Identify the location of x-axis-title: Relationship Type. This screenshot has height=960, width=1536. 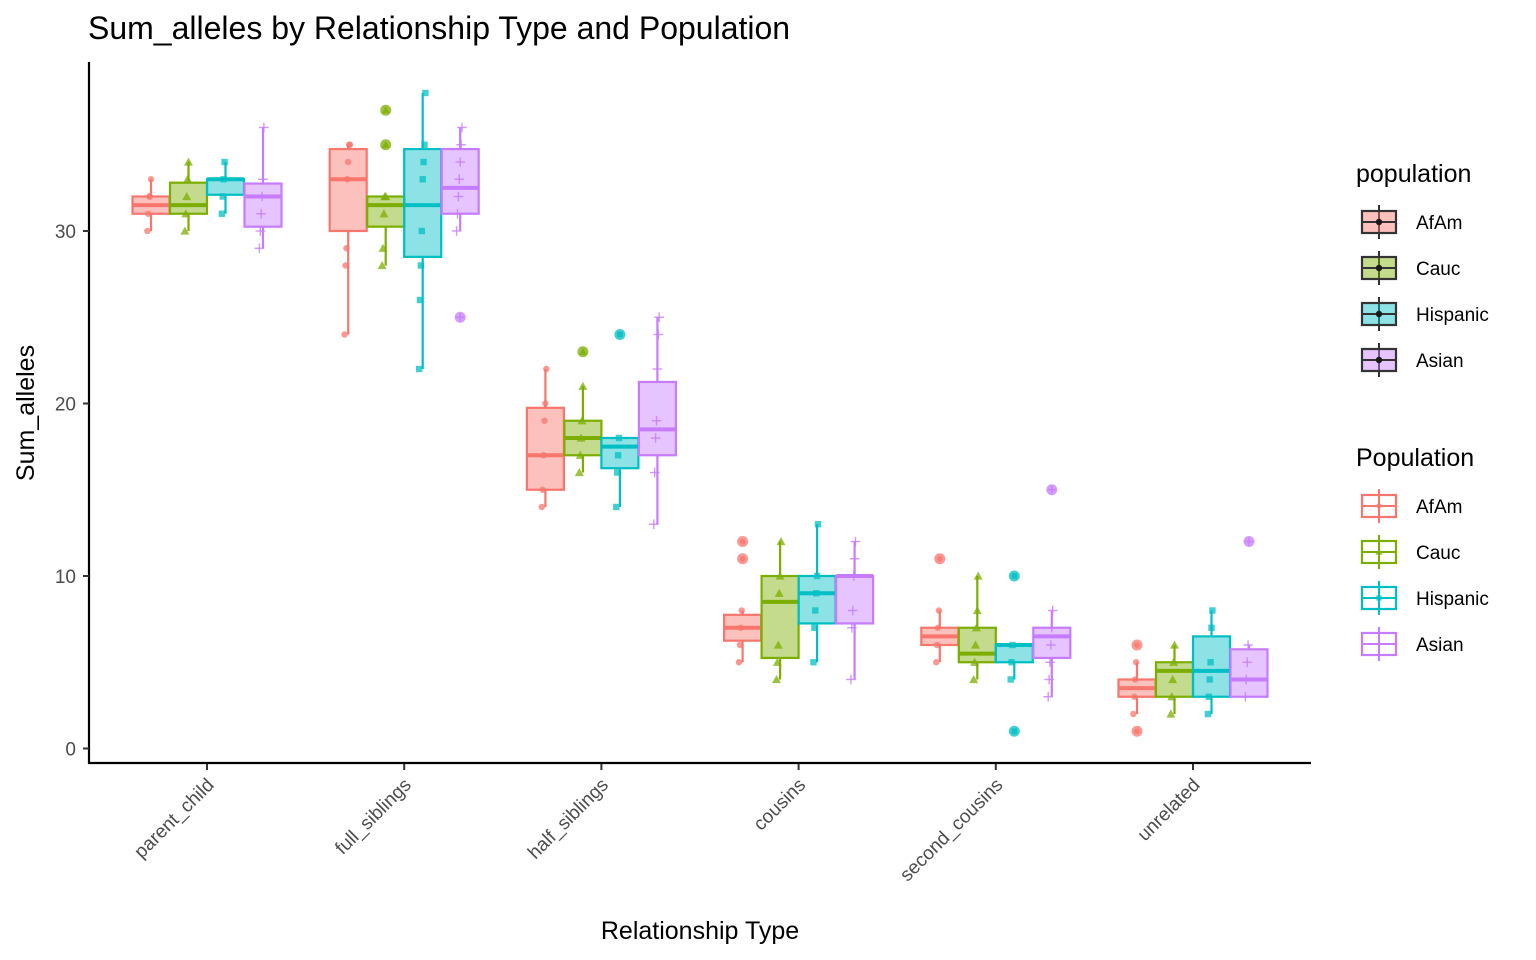
(700, 931).